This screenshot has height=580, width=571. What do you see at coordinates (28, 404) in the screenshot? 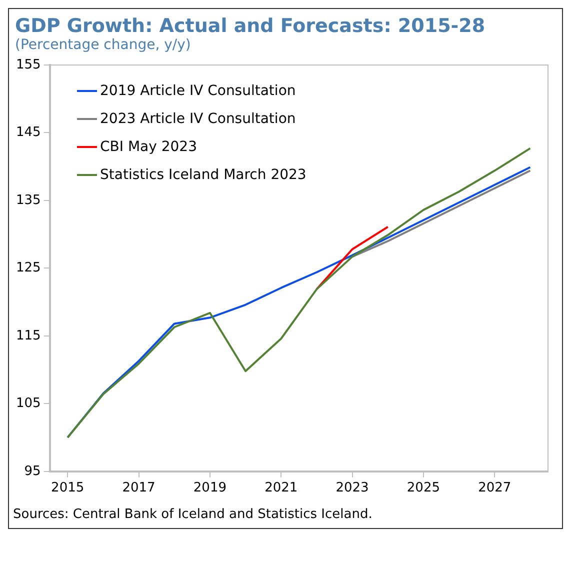
I see `y-tick-label: 105` at bounding box center [28, 404].